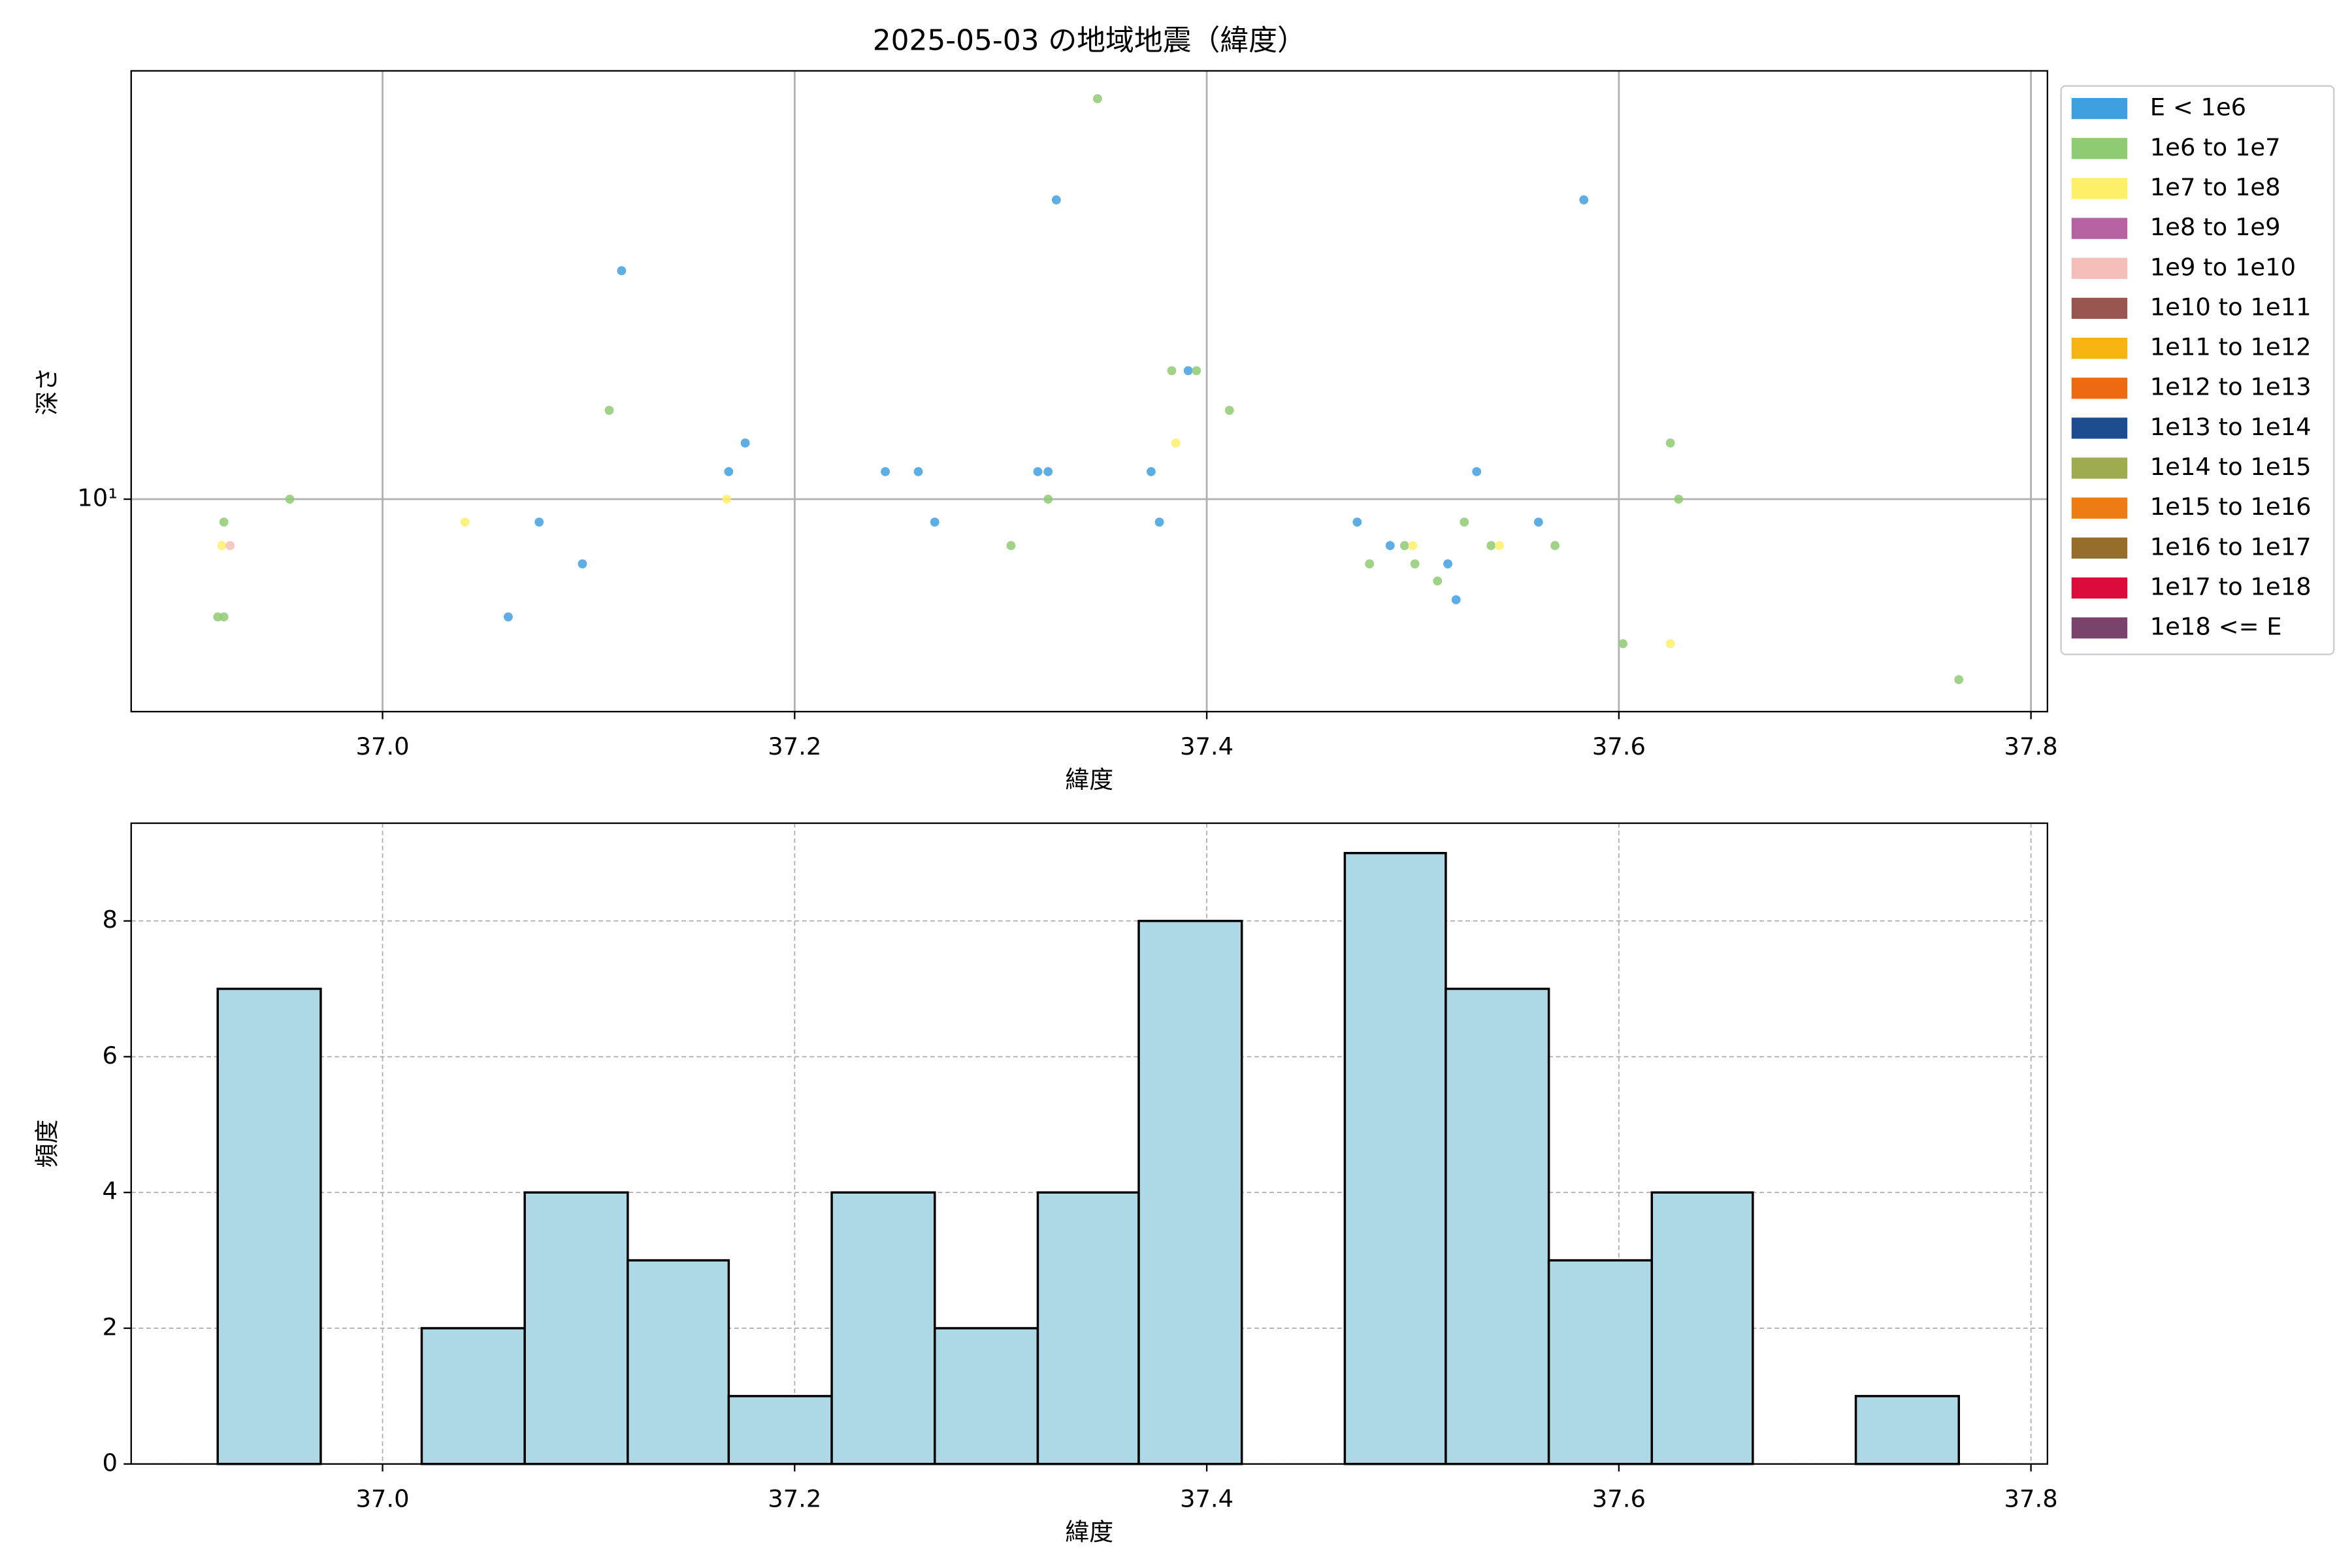  Describe the element at coordinates (110, 1462) in the screenshot. I see `y-tick-label: 0` at that location.